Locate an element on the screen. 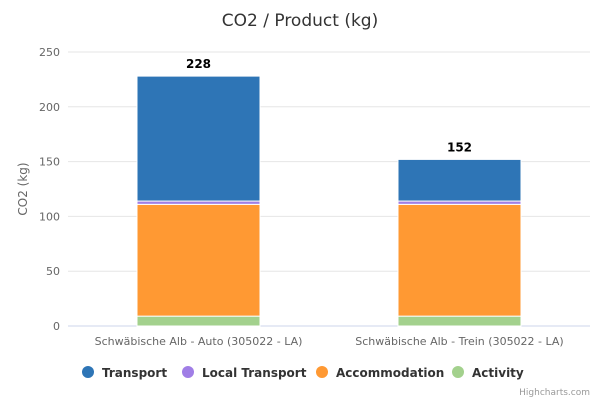 The height and width of the screenshot is (400, 600). legend-item-accommodation: Accommodation is located at coordinates (380, 373).